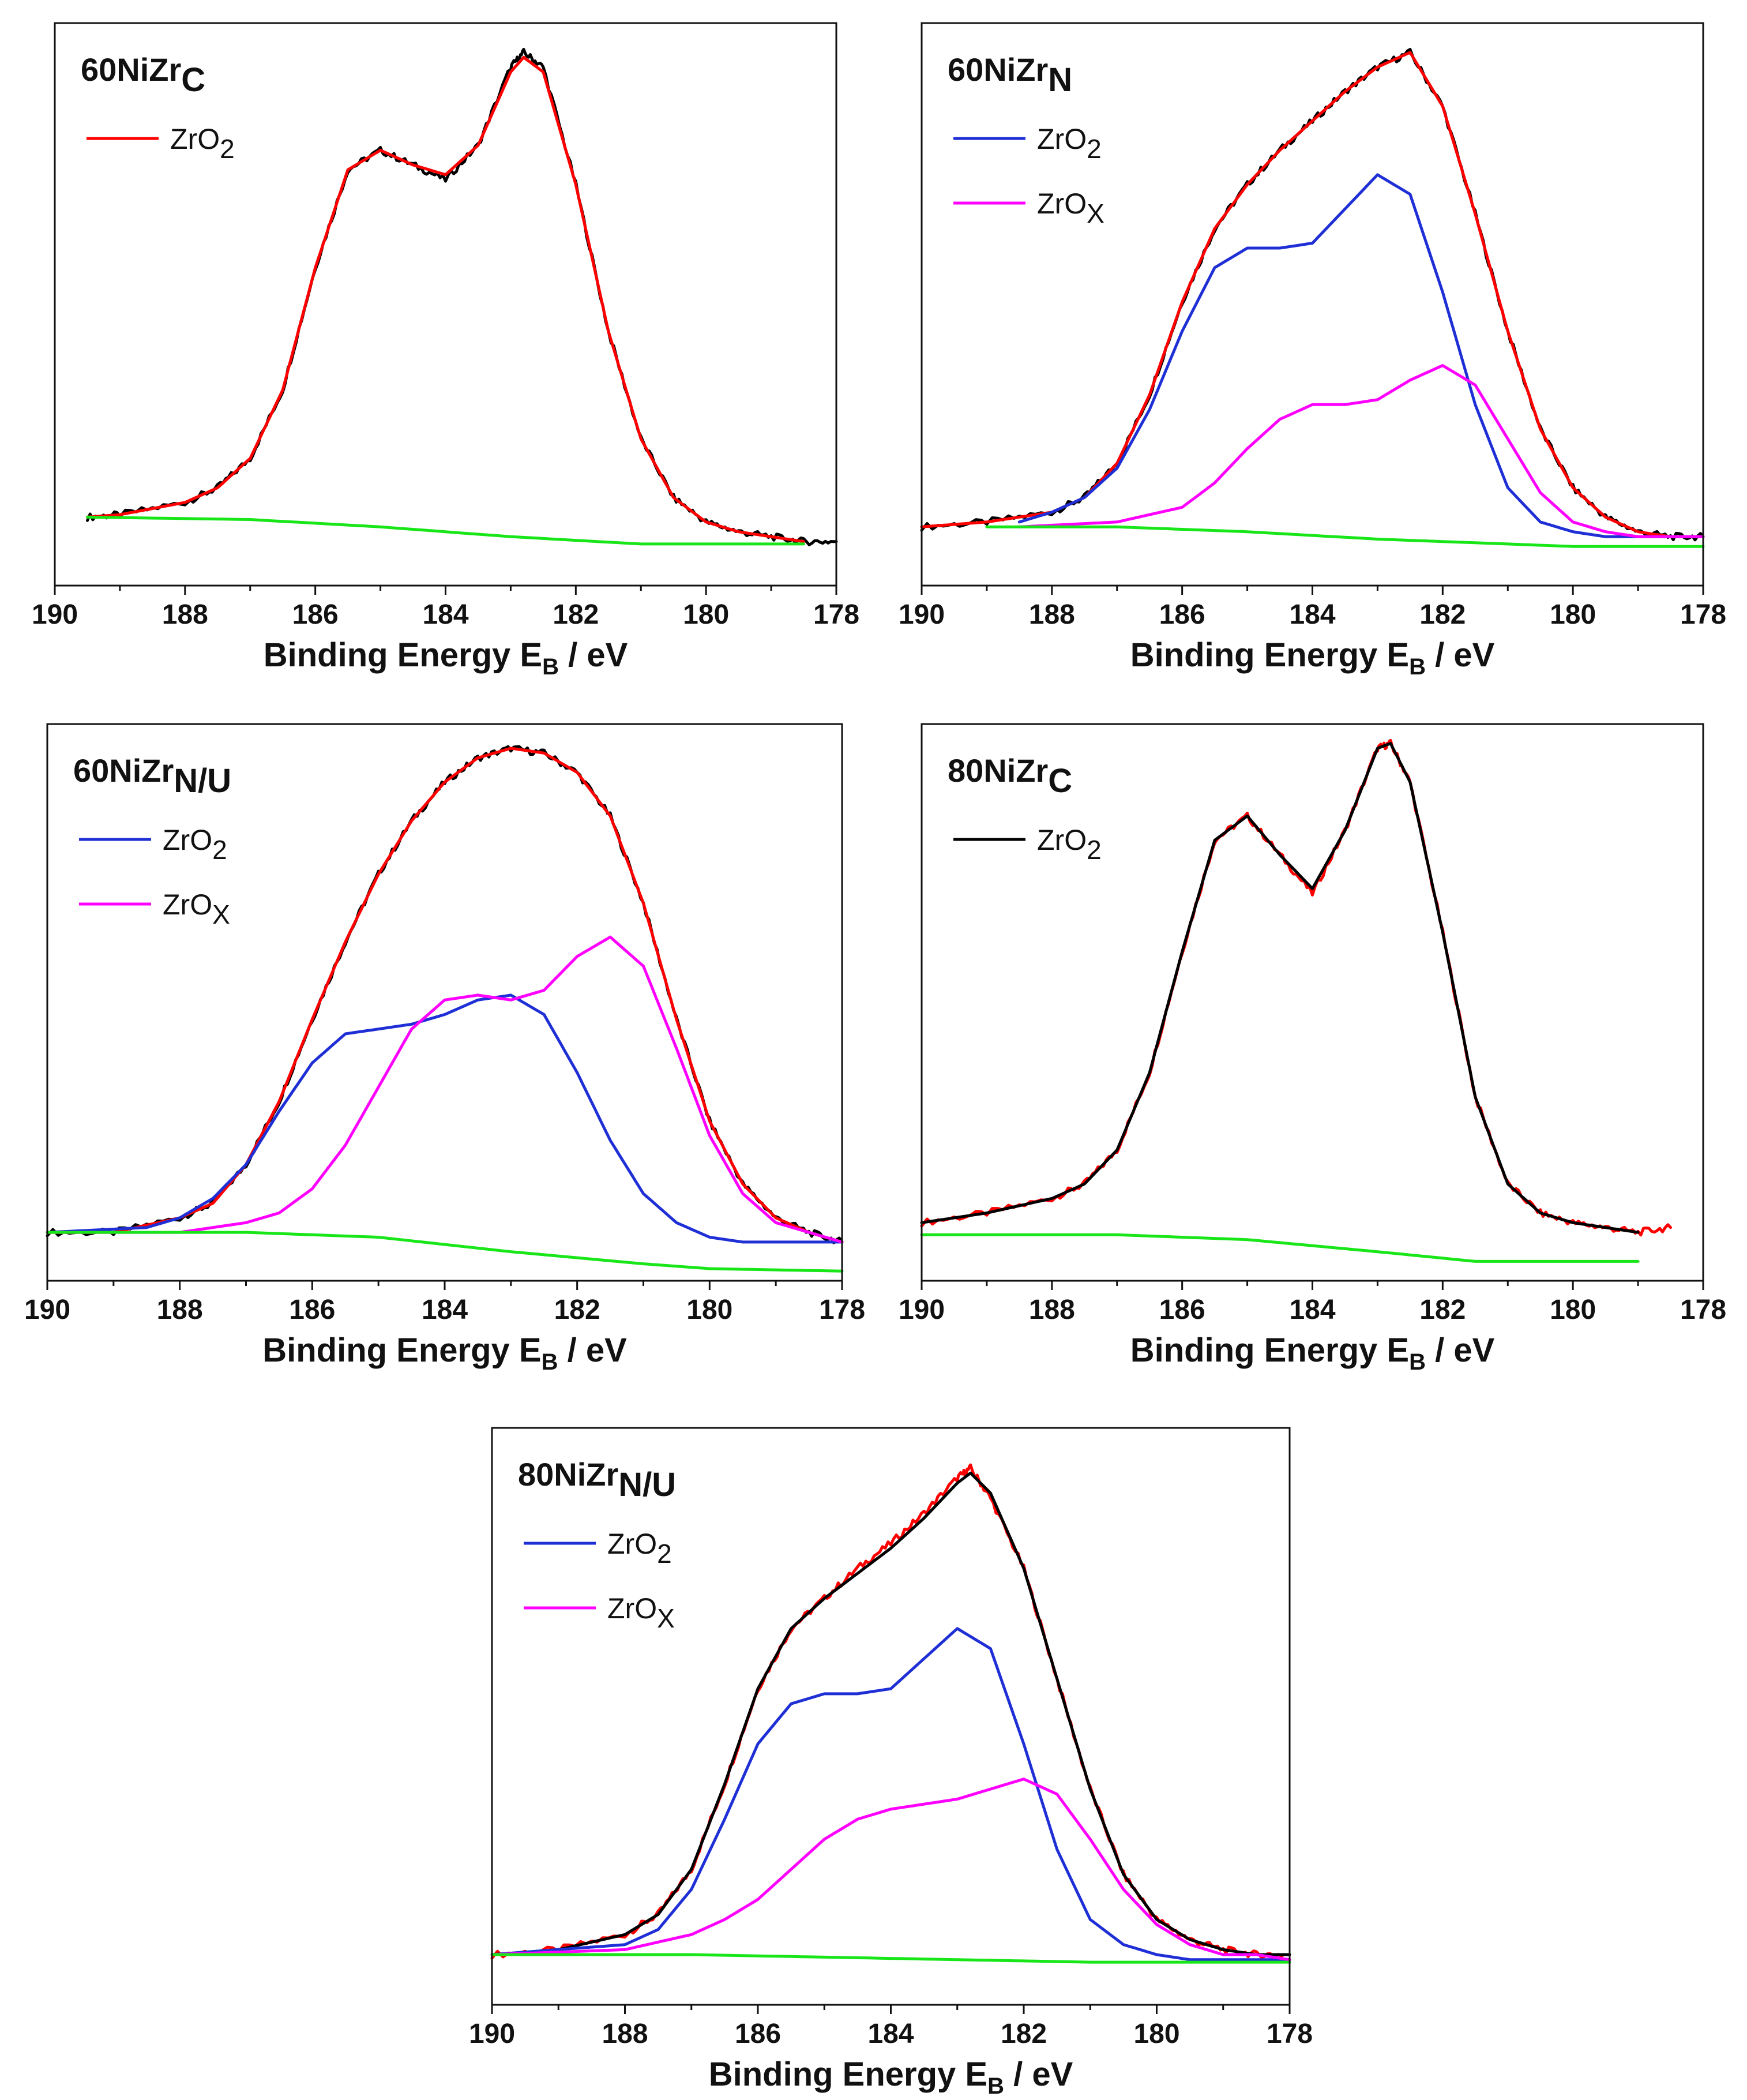 The image size is (1747, 2100). What do you see at coordinates (143, 75) in the screenshot?
I see `panel-title: 60NiZrC` at bounding box center [143, 75].